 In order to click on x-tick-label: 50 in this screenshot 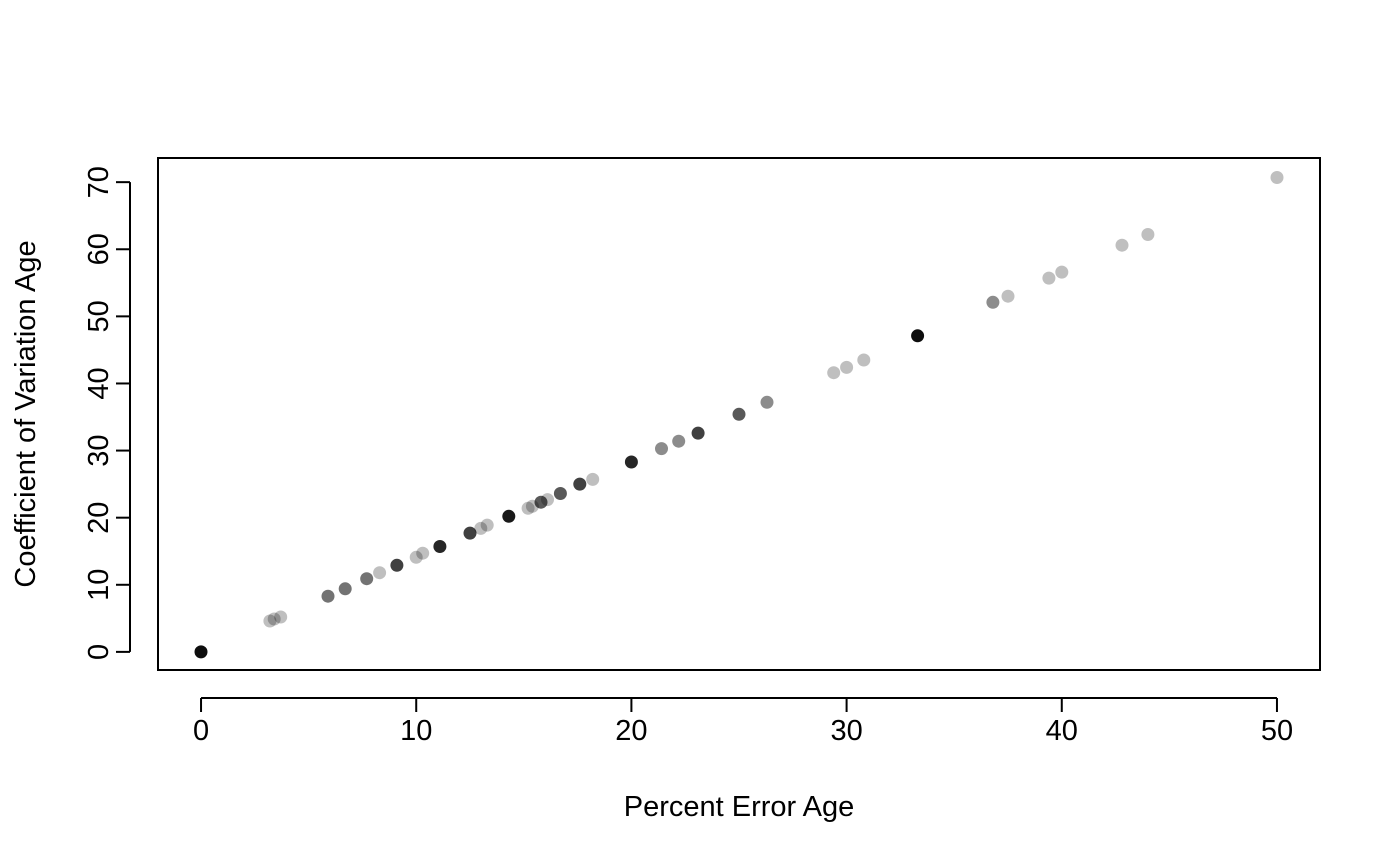, I will do `click(1277, 731)`.